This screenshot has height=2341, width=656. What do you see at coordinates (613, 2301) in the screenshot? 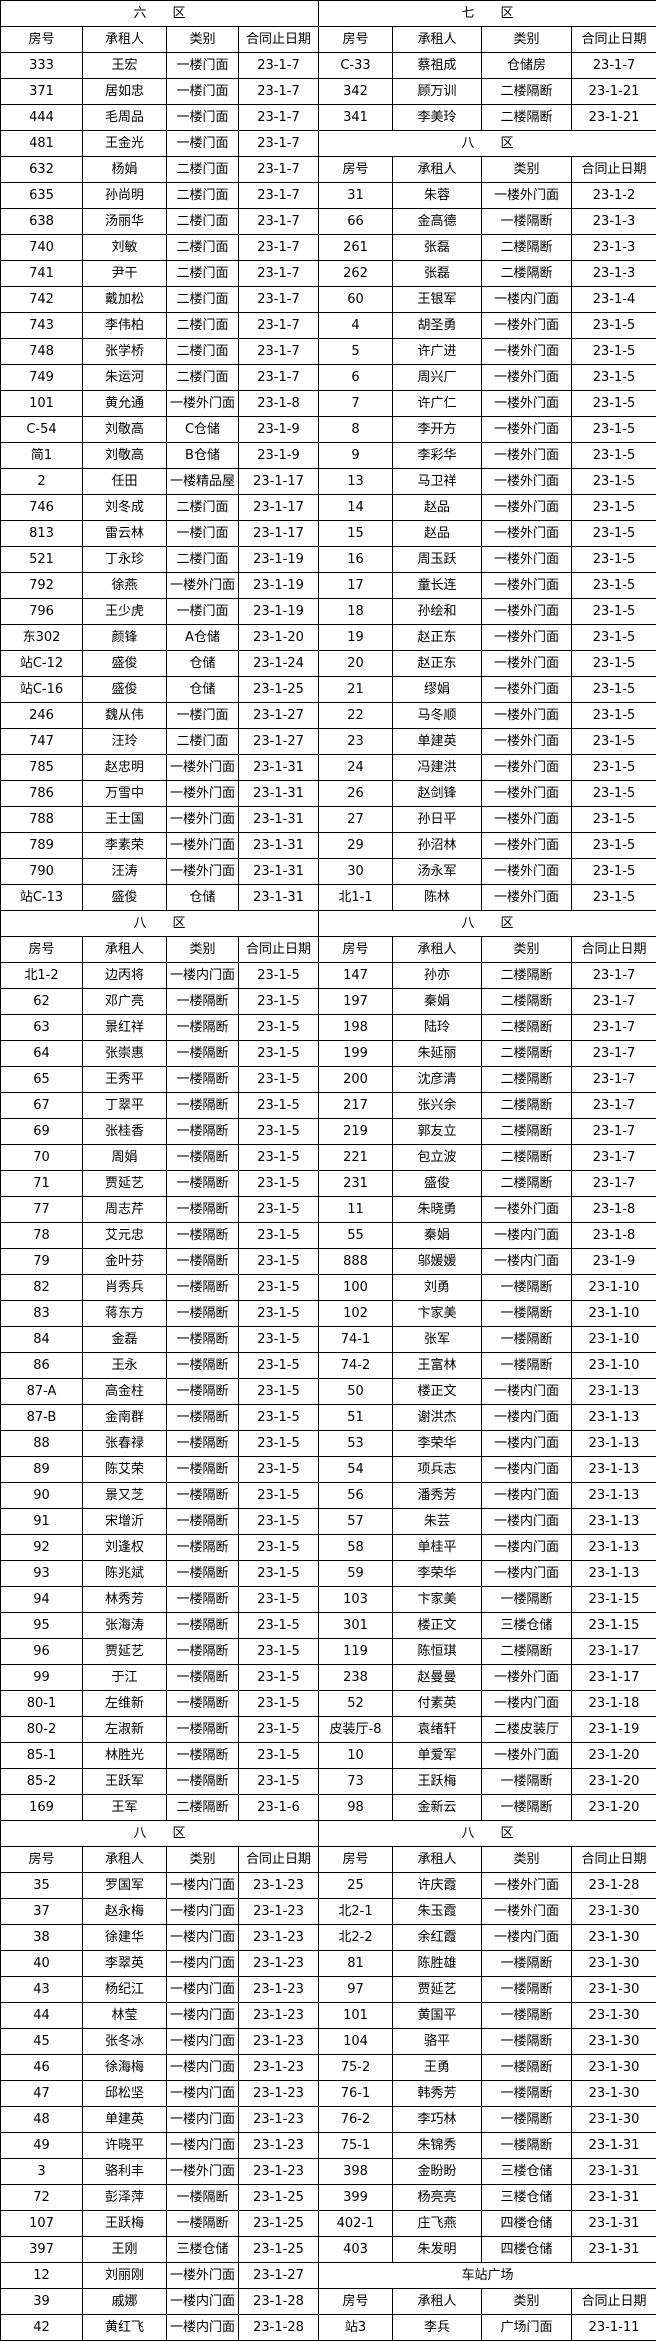
I see `header-end-date: 合同止日期` at bounding box center [613, 2301].